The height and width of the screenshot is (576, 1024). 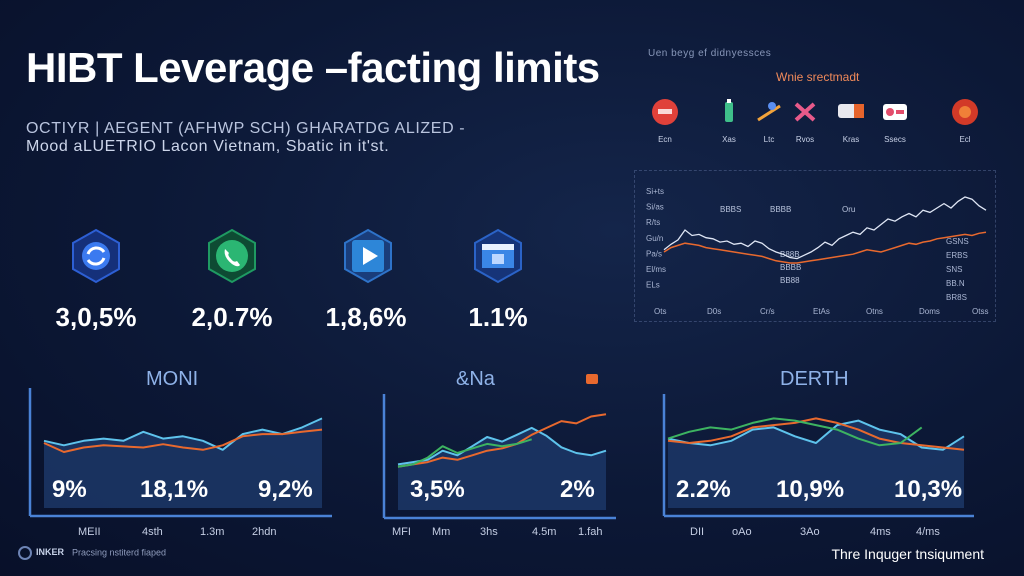 I want to click on x-tick: oAo, so click(x=742, y=532).